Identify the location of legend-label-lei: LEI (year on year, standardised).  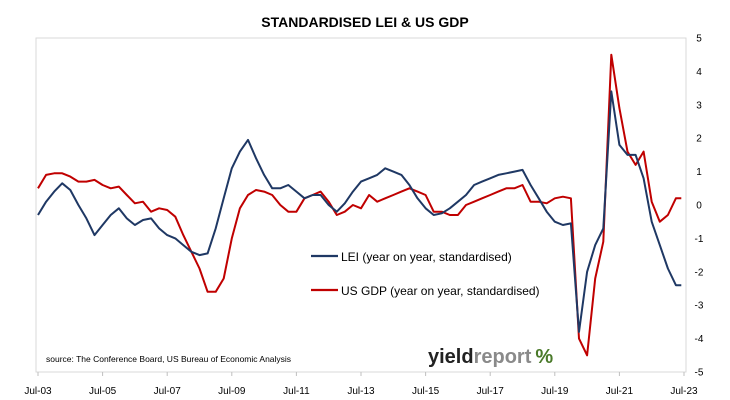
(426, 257).